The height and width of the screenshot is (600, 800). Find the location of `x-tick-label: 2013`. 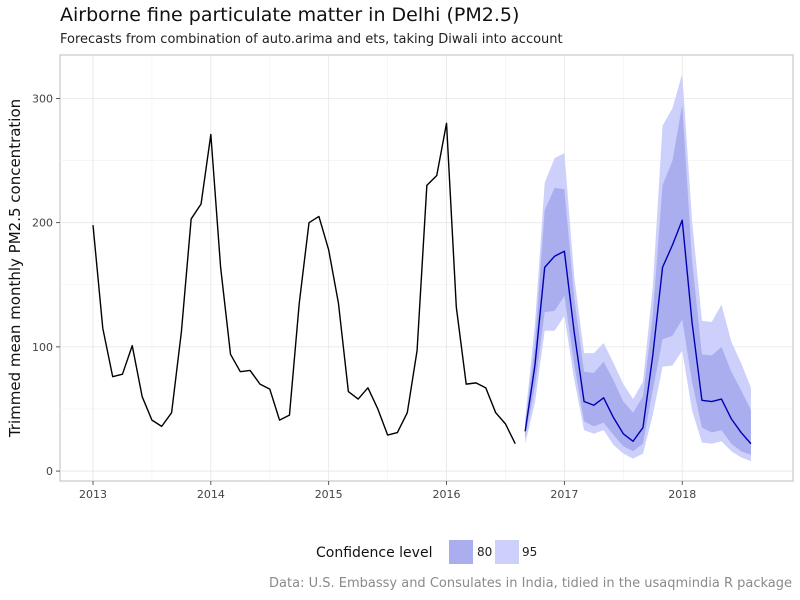

x-tick-label: 2013 is located at coordinates (93, 494).